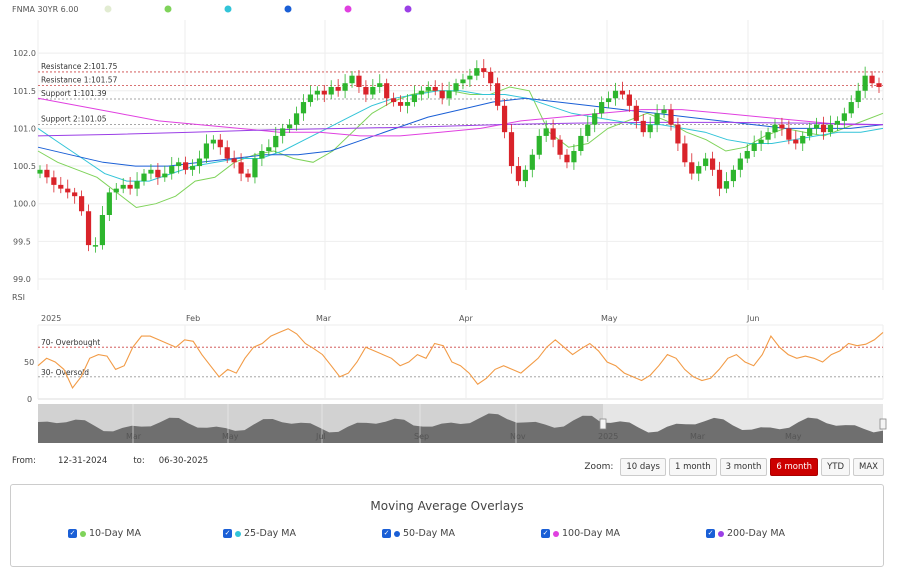  I want to click on zoom-6-month-button: 6 month, so click(794, 467).